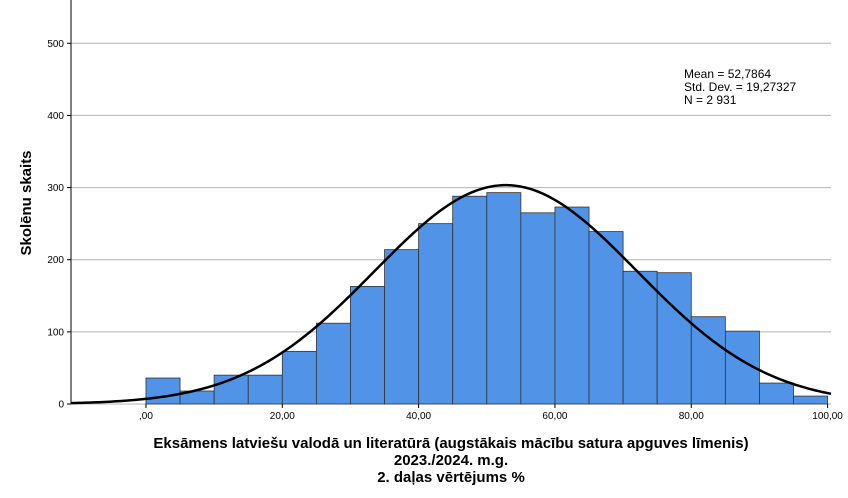 The image size is (848, 498). What do you see at coordinates (59, 225) in the screenshot?
I see `y-axis-ticks: 0 100 200 300 400 500` at bounding box center [59, 225].